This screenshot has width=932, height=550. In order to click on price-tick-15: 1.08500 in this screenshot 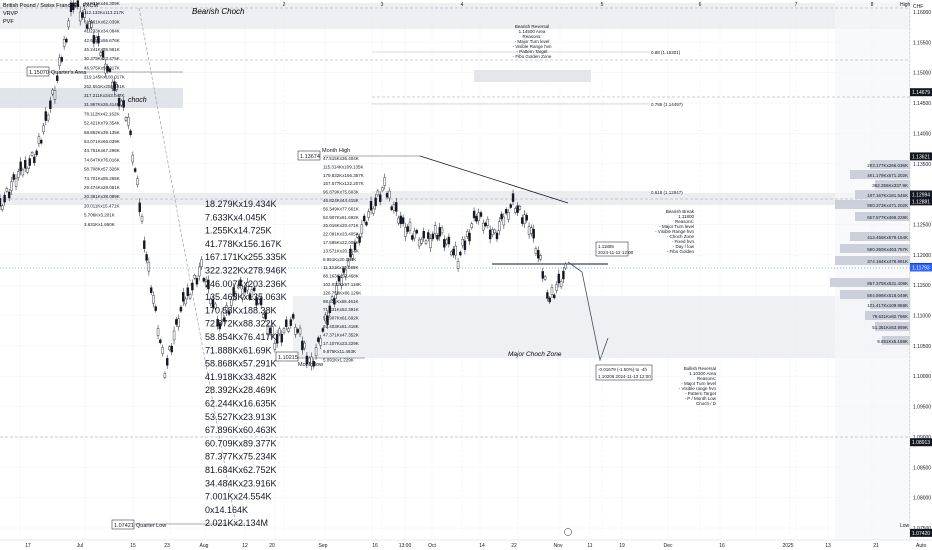, I will do `click(922, 468)`.